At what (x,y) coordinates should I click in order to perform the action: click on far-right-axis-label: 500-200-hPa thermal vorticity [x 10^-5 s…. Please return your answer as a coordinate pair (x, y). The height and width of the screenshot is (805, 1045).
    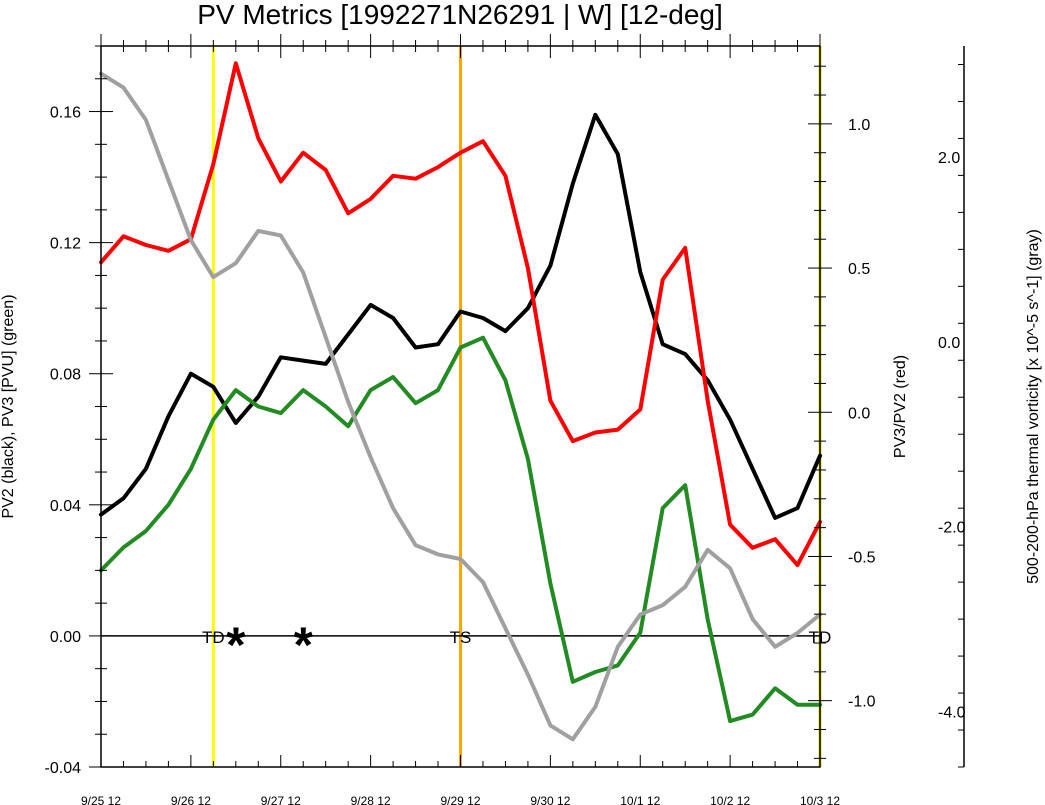
    Looking at the image, I should click on (1033, 406).